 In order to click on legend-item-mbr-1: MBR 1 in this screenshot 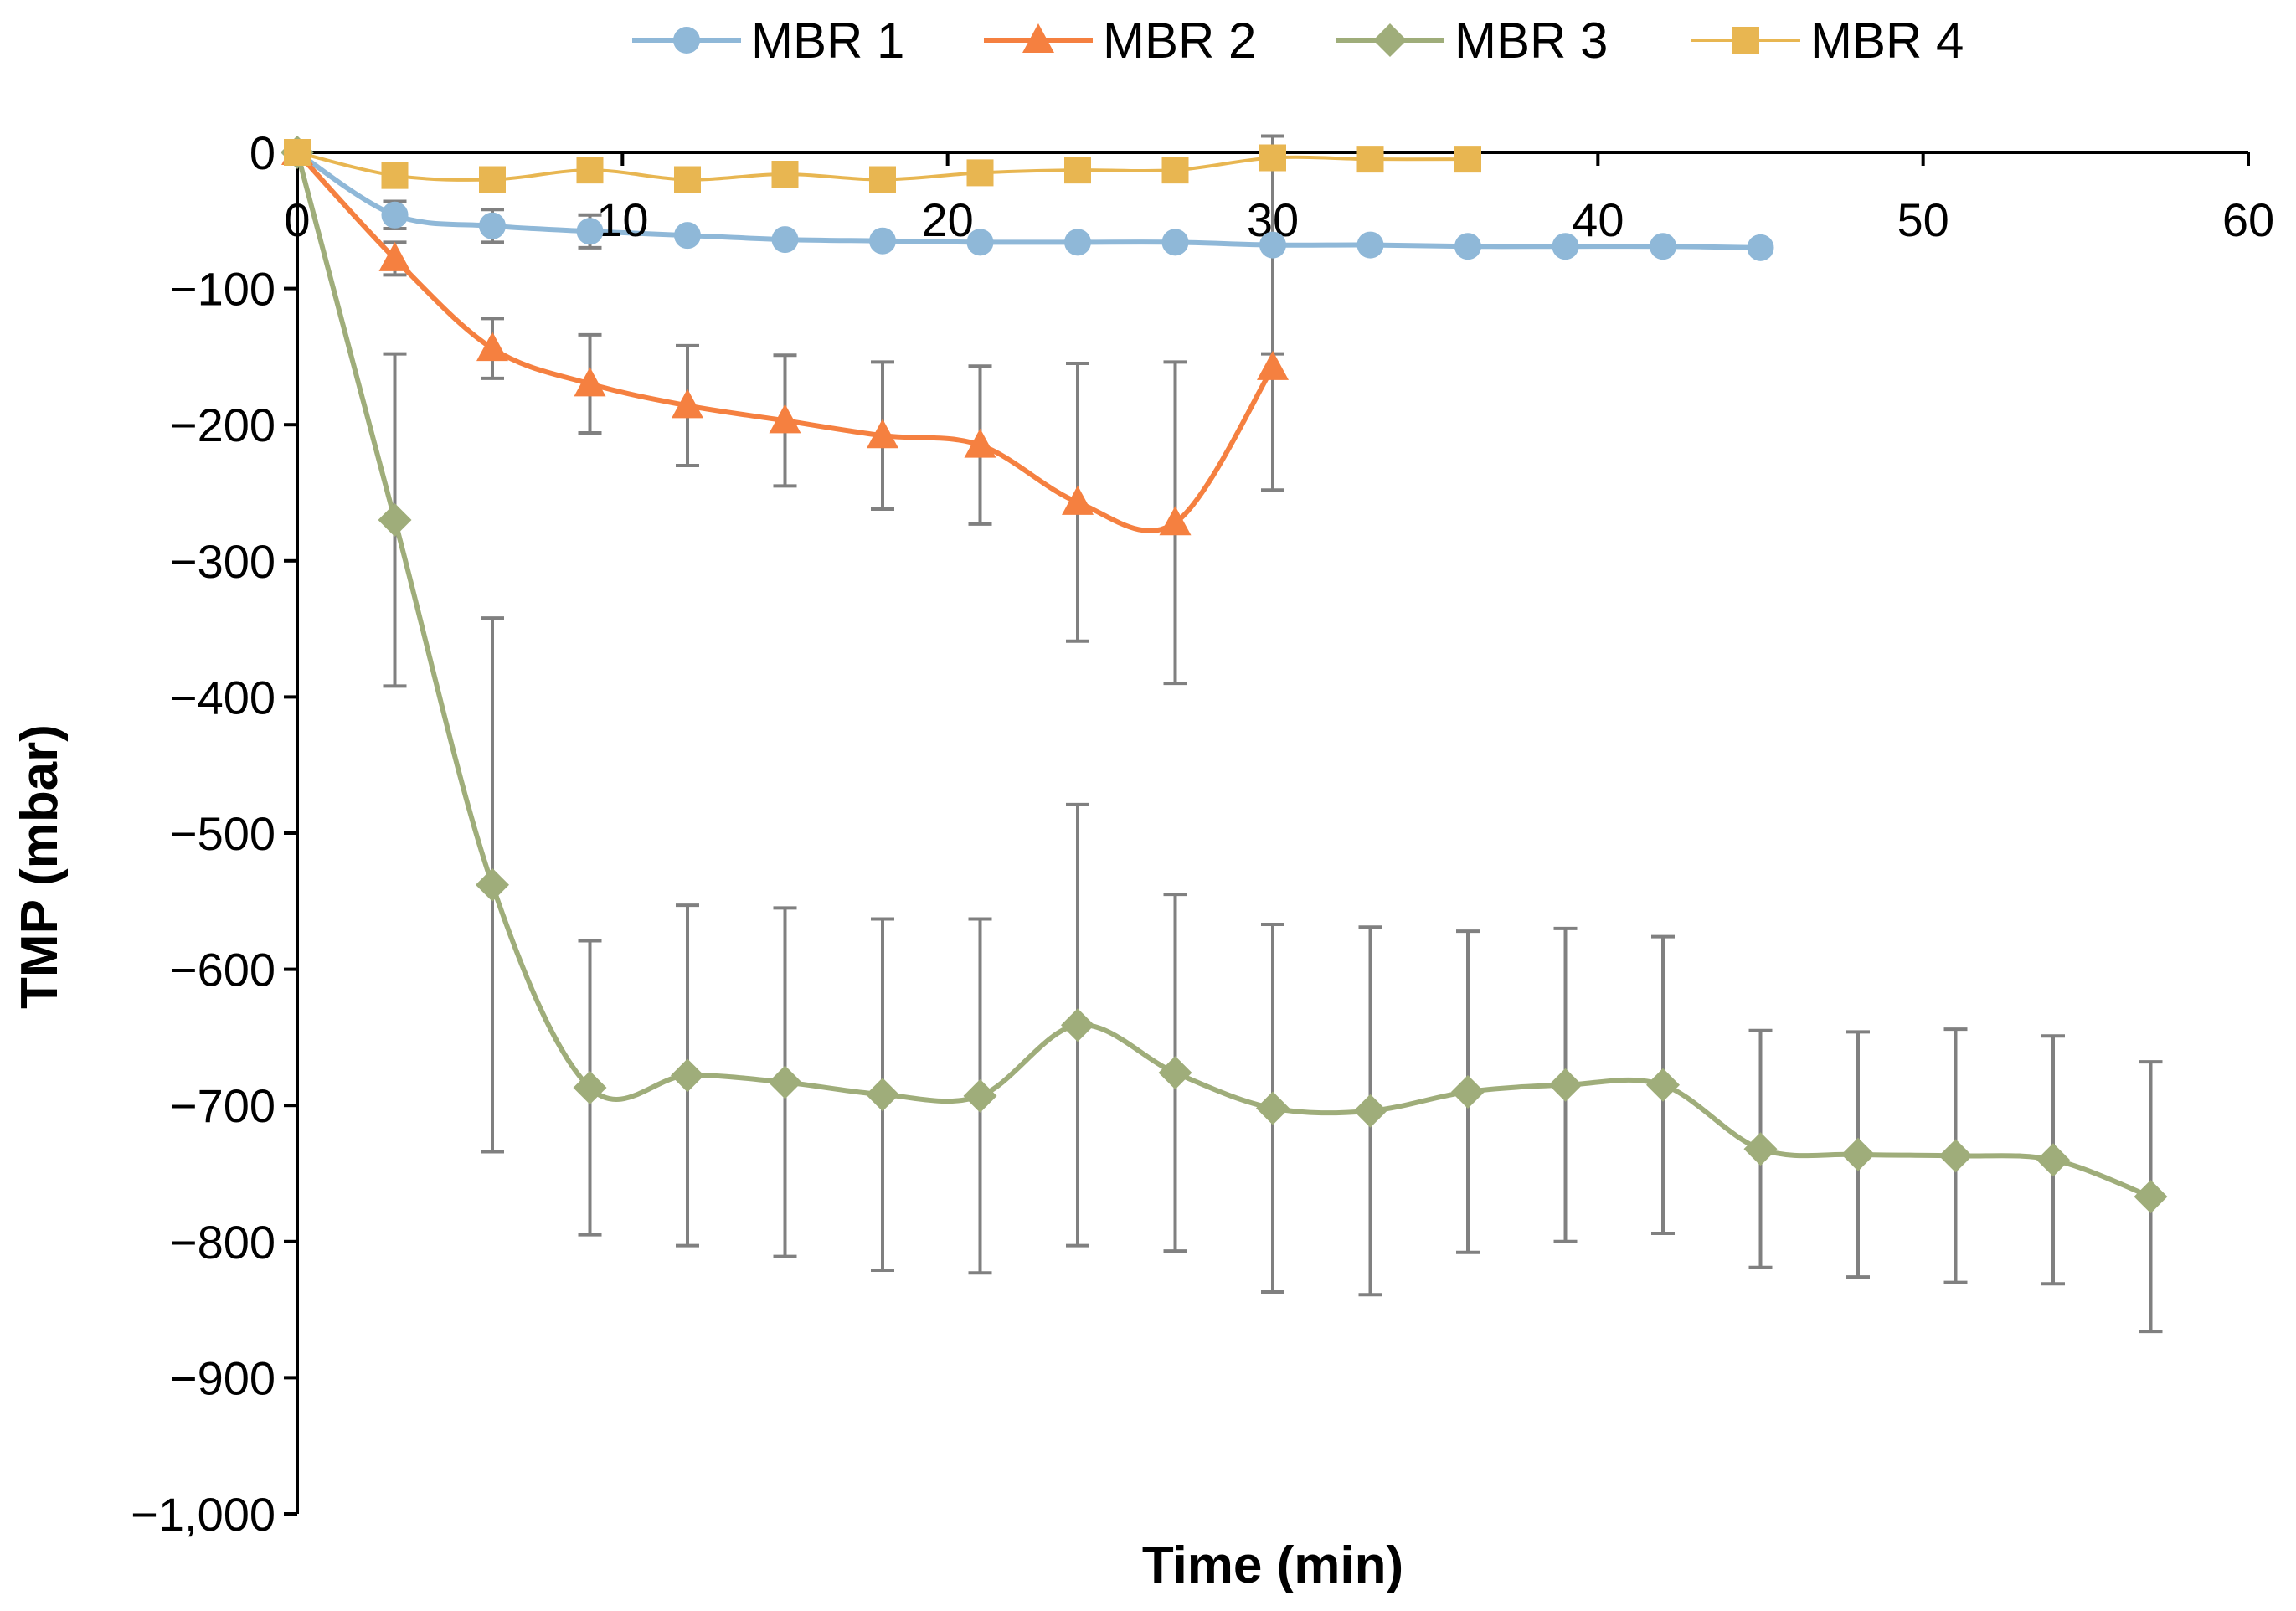, I will do `click(768, 41)`.